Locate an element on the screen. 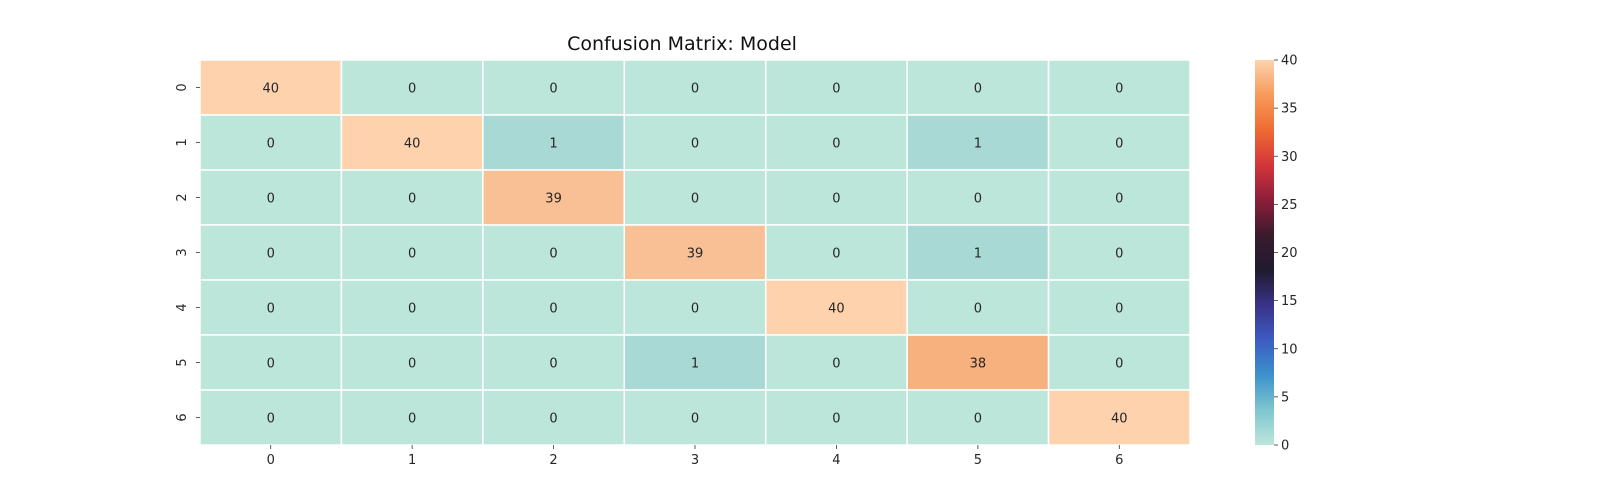 The width and height of the screenshot is (1600, 500). colorbar-tick-label: 30 is located at coordinates (1289, 157).